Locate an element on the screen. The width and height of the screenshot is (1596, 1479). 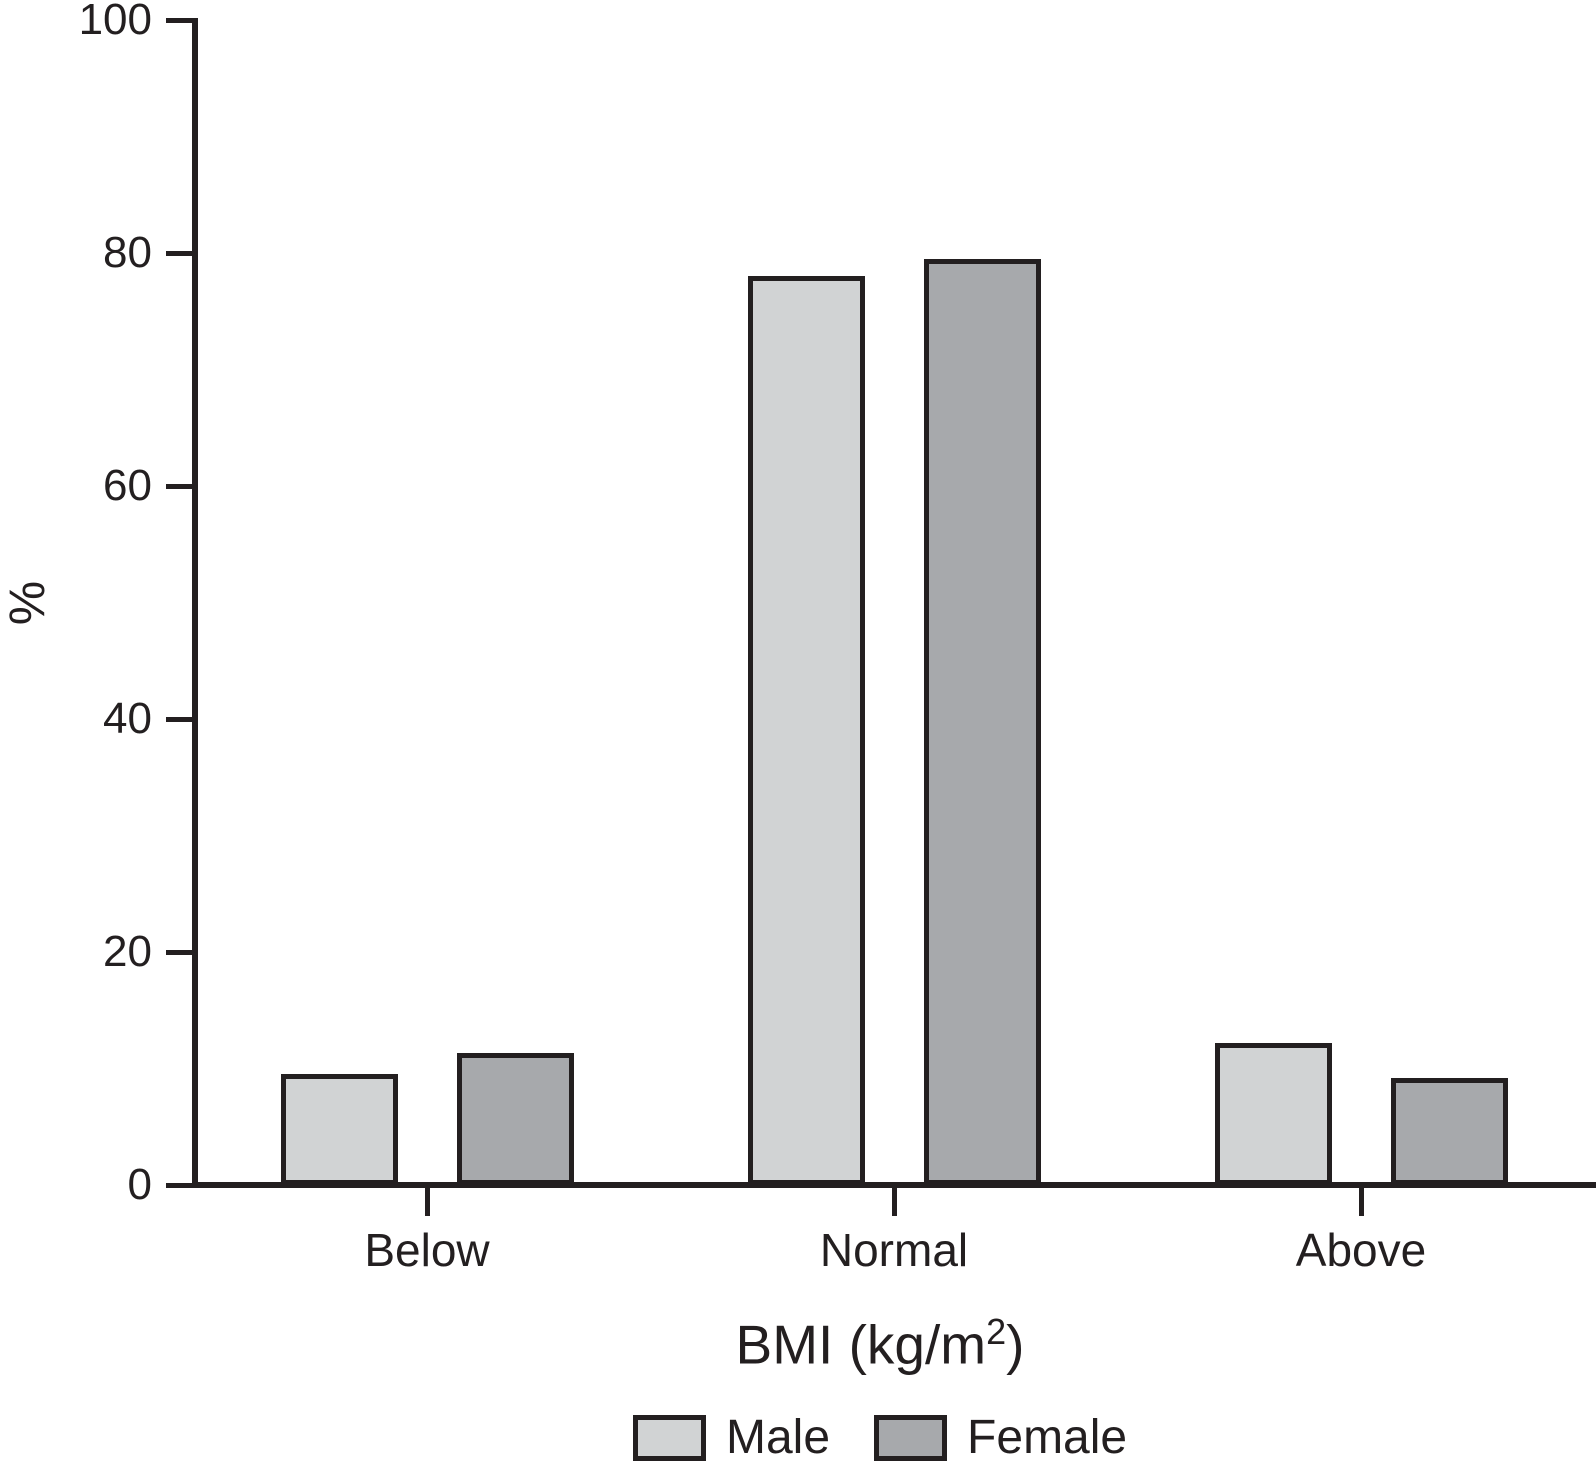
y-tick-label-100: 100 is located at coordinates (115, 22).